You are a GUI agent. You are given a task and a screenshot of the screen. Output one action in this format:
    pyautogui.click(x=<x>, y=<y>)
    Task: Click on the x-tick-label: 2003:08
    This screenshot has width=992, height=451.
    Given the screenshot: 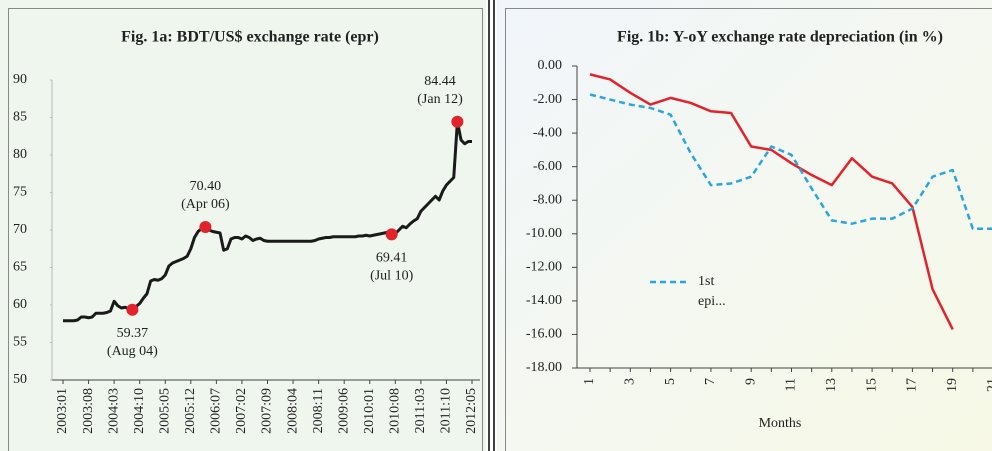 What is the action you would take?
    pyautogui.click(x=88, y=411)
    